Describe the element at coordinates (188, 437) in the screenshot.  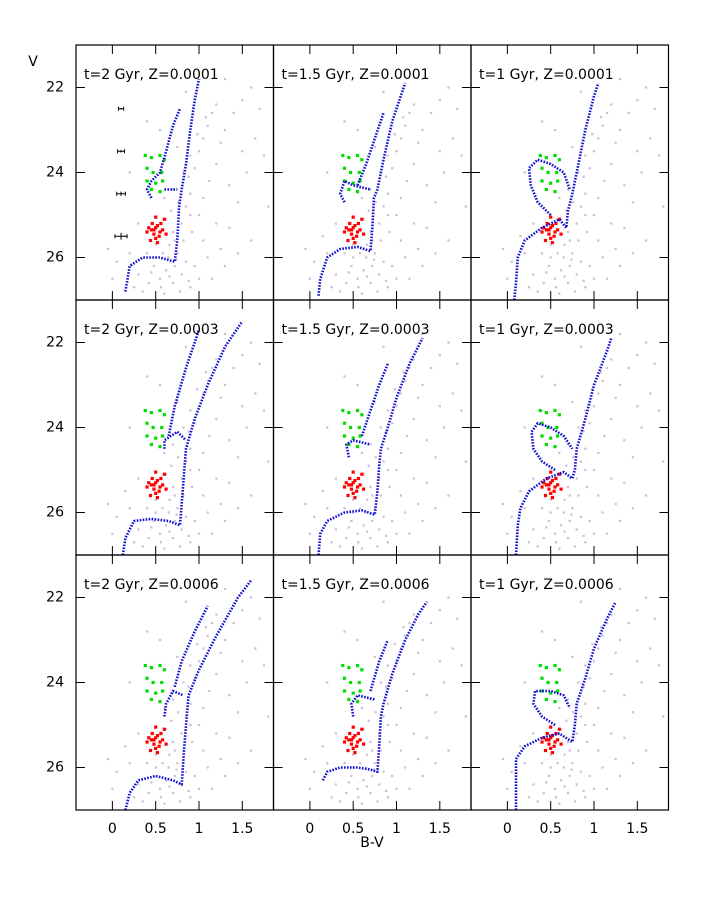
I see `plot-area` at that location.